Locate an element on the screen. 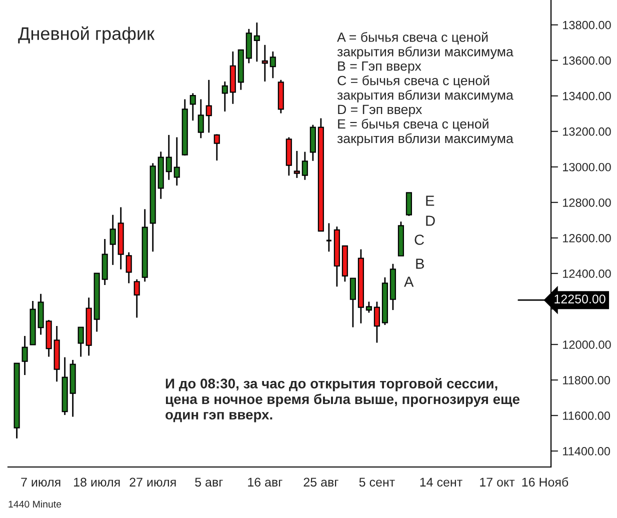  y-tick-label: 11600.00 is located at coordinates (586, 416).